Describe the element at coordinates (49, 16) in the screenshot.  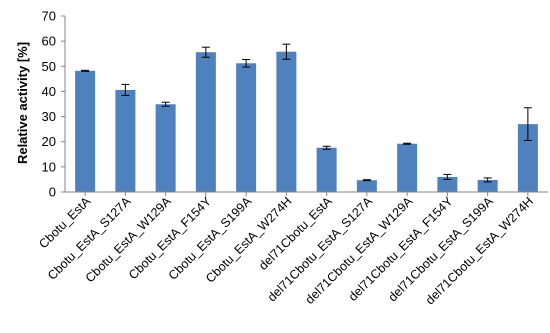
I see `y-tick-label: 70` at that location.